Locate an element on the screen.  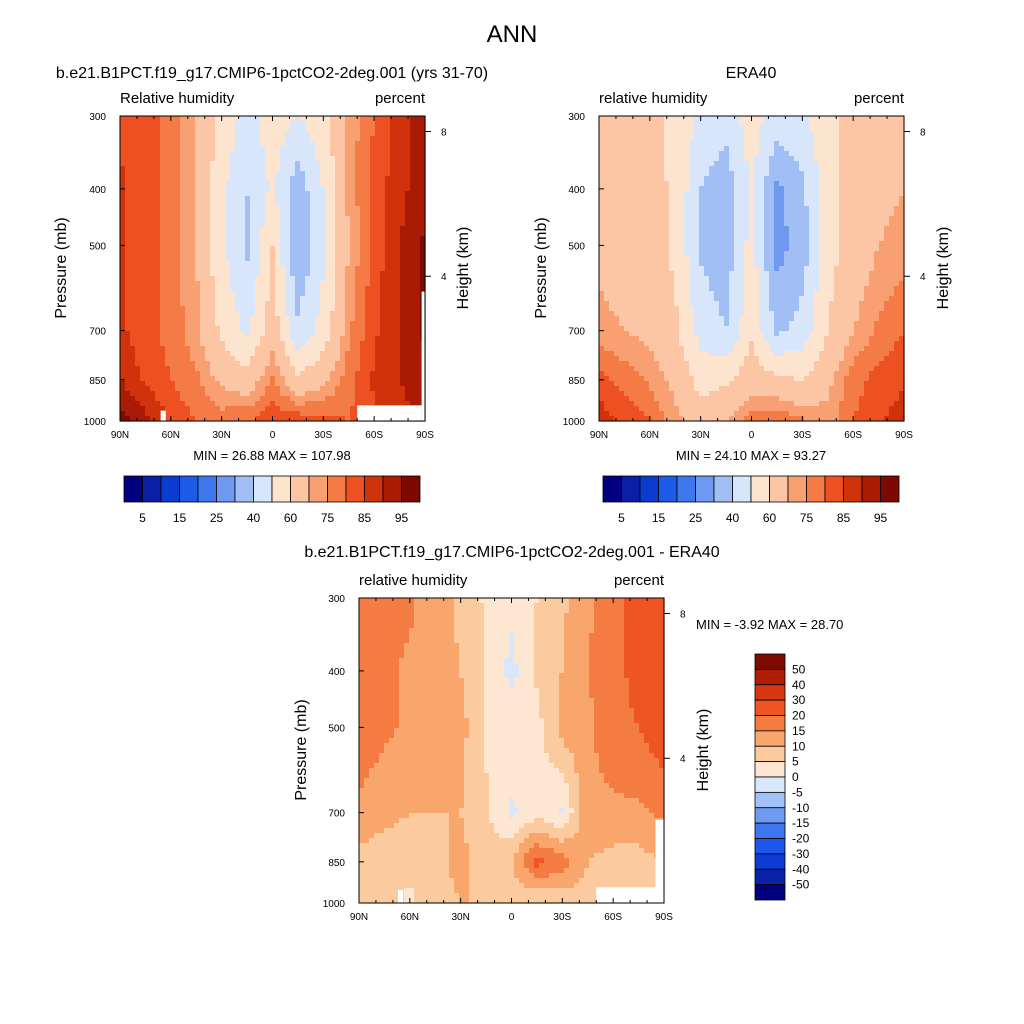
colorbar-swatch is located at coordinates (281, 489).